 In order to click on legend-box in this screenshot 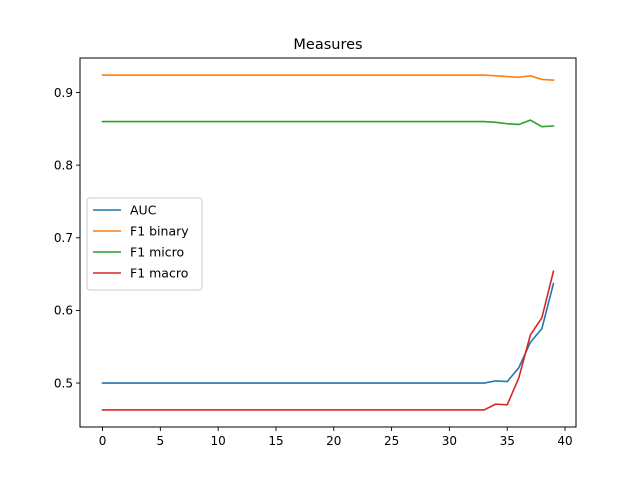, I will do `click(144, 244)`.